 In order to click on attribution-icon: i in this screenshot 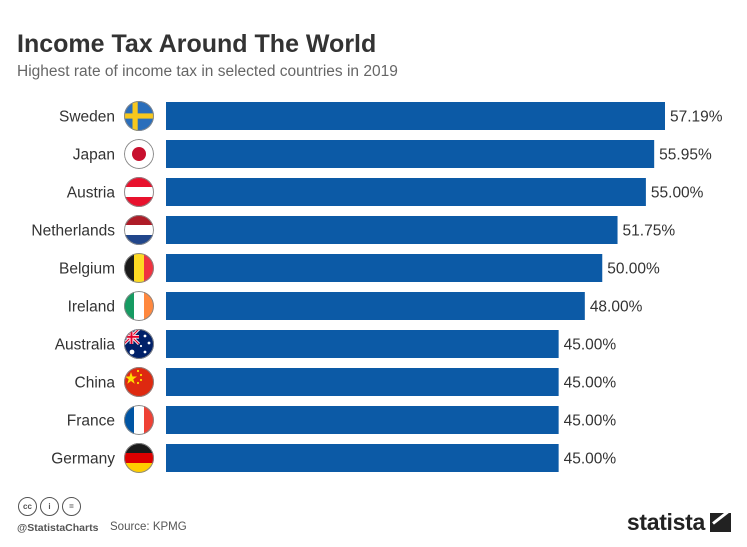, I will do `click(49, 506)`.